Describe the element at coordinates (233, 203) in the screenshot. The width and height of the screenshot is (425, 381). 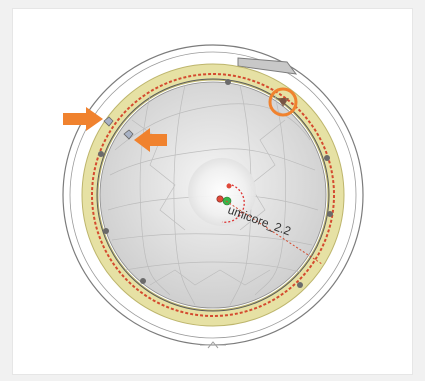
I see `rotation-gizmo-arc` at that location.